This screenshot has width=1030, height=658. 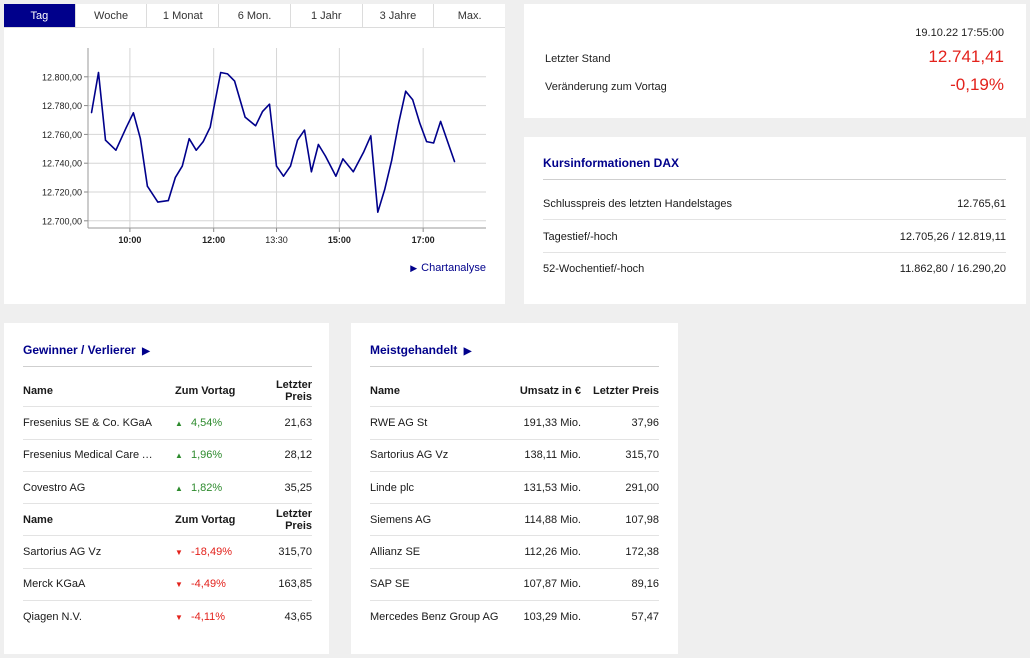 I want to click on table-row: Siemens AG 114,88 Mio. 107,98, so click(x=514, y=520).